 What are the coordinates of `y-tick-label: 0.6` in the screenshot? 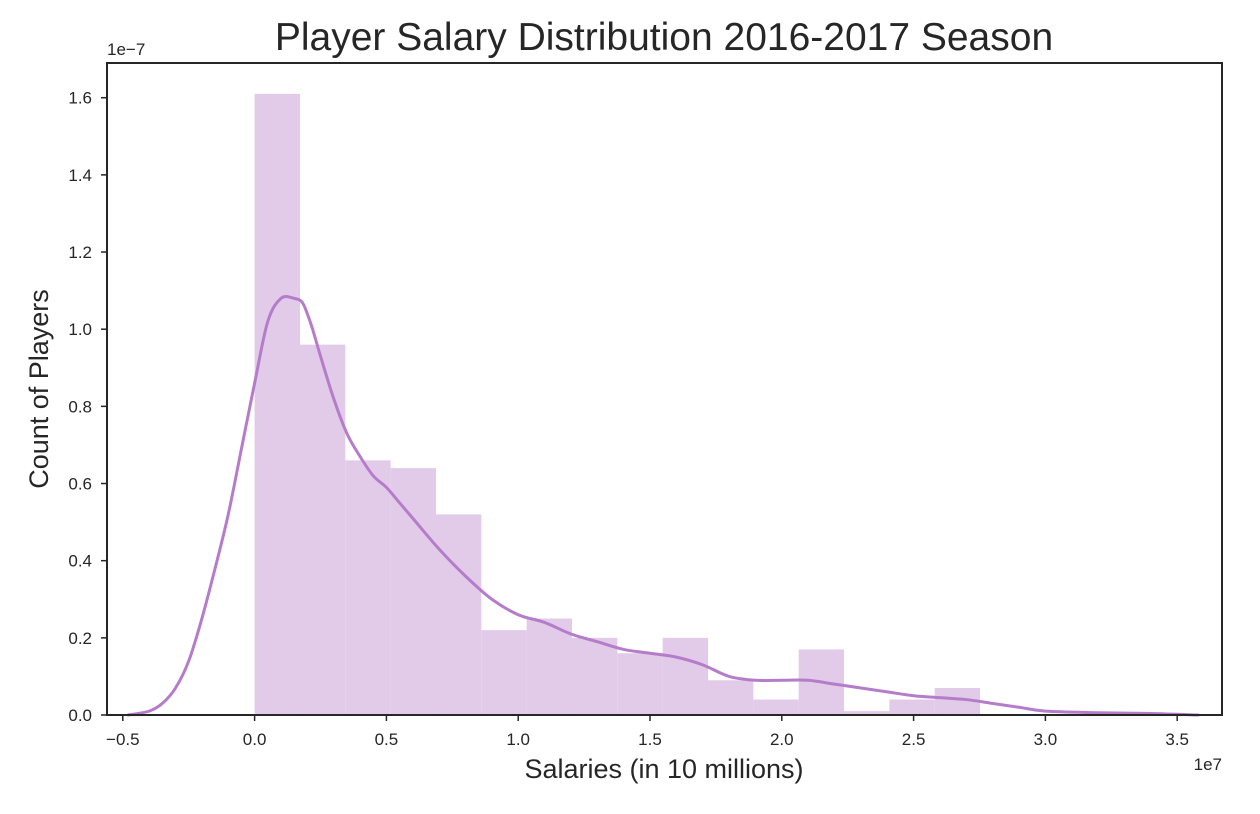 It's located at (80, 484).